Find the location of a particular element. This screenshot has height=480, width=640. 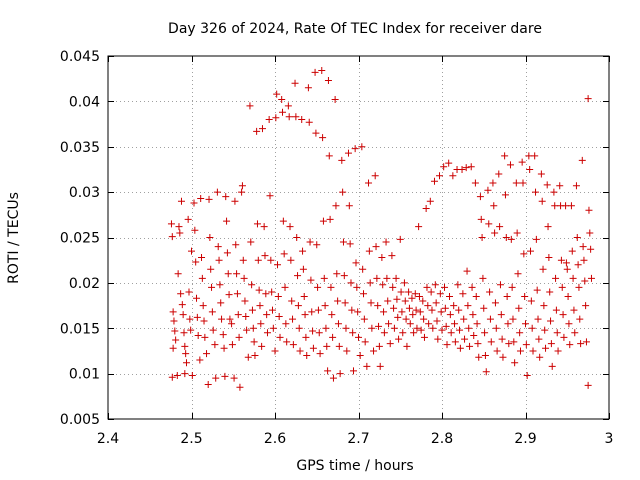

x-tick-label: 2.9 is located at coordinates (525, 439).